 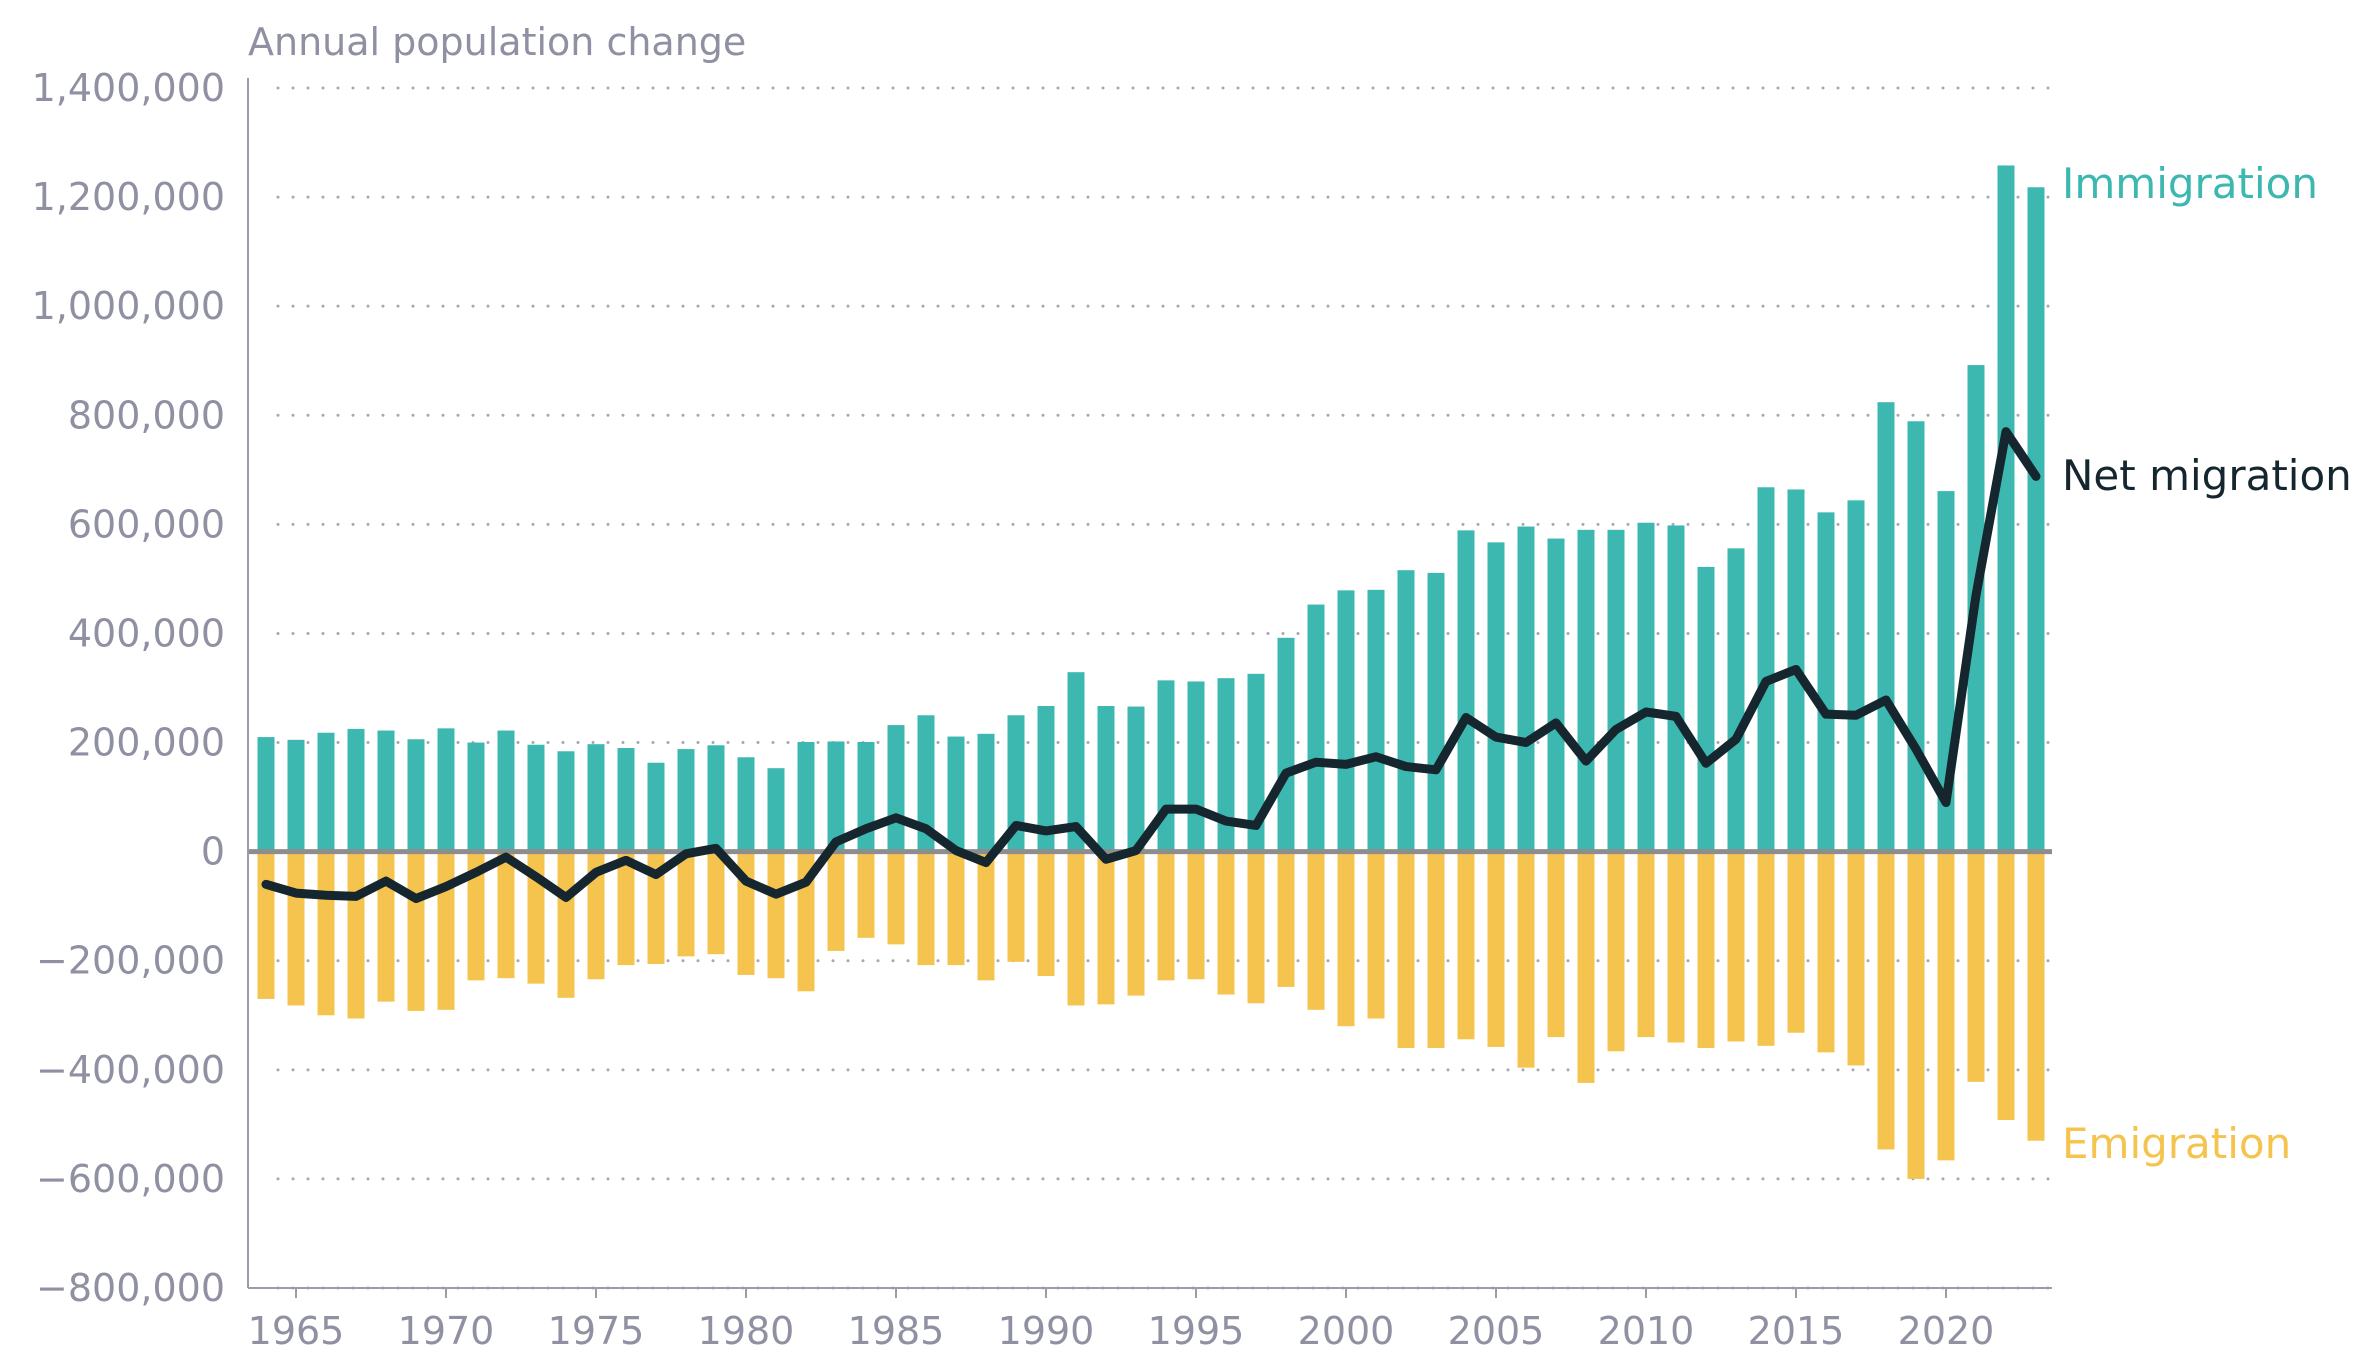 What do you see at coordinates (1946, 1331) in the screenshot?
I see `x-tick-label: 2020` at bounding box center [1946, 1331].